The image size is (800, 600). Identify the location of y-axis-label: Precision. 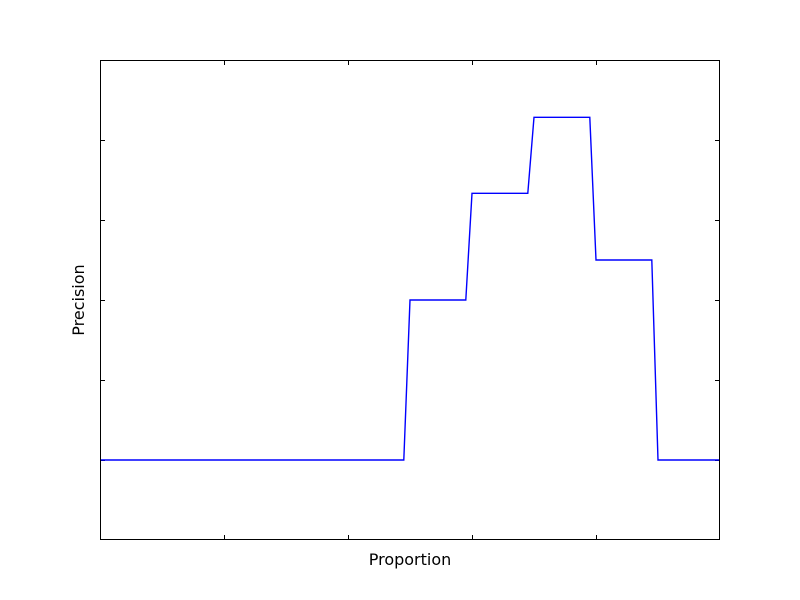
(78, 299).